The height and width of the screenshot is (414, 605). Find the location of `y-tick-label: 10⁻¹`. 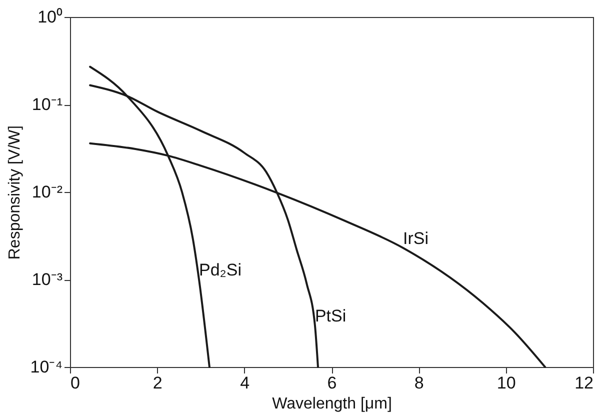

y-tick-label: 10⁻¹ is located at coordinates (47, 104).